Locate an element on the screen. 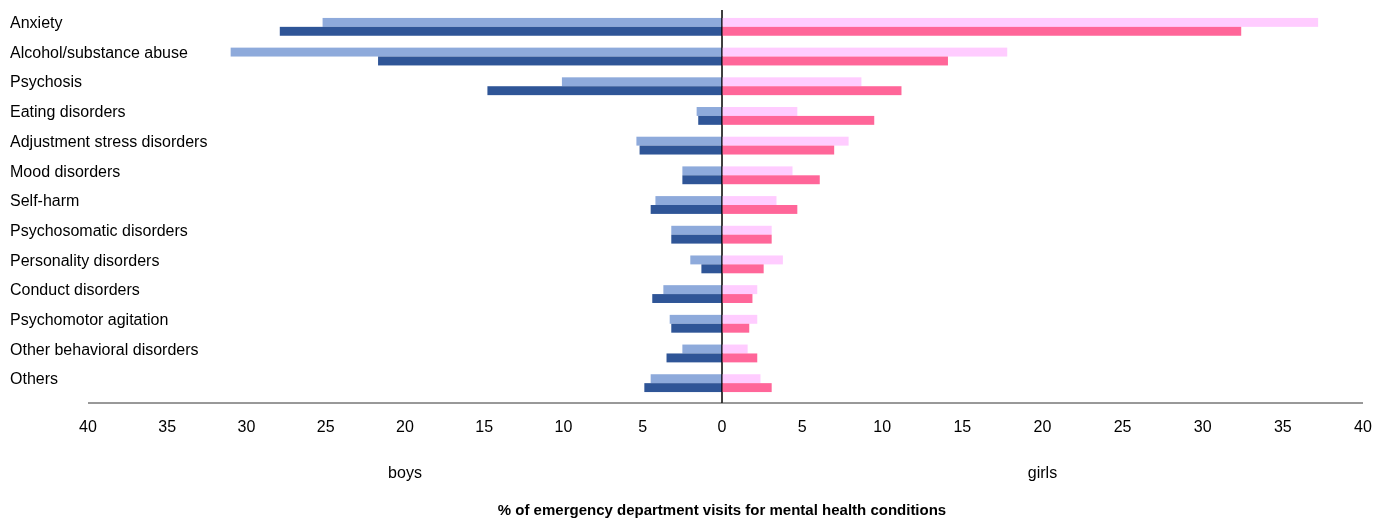 The image size is (1375, 520). y-tick-label: Psychomotor agitation is located at coordinates (89, 319).